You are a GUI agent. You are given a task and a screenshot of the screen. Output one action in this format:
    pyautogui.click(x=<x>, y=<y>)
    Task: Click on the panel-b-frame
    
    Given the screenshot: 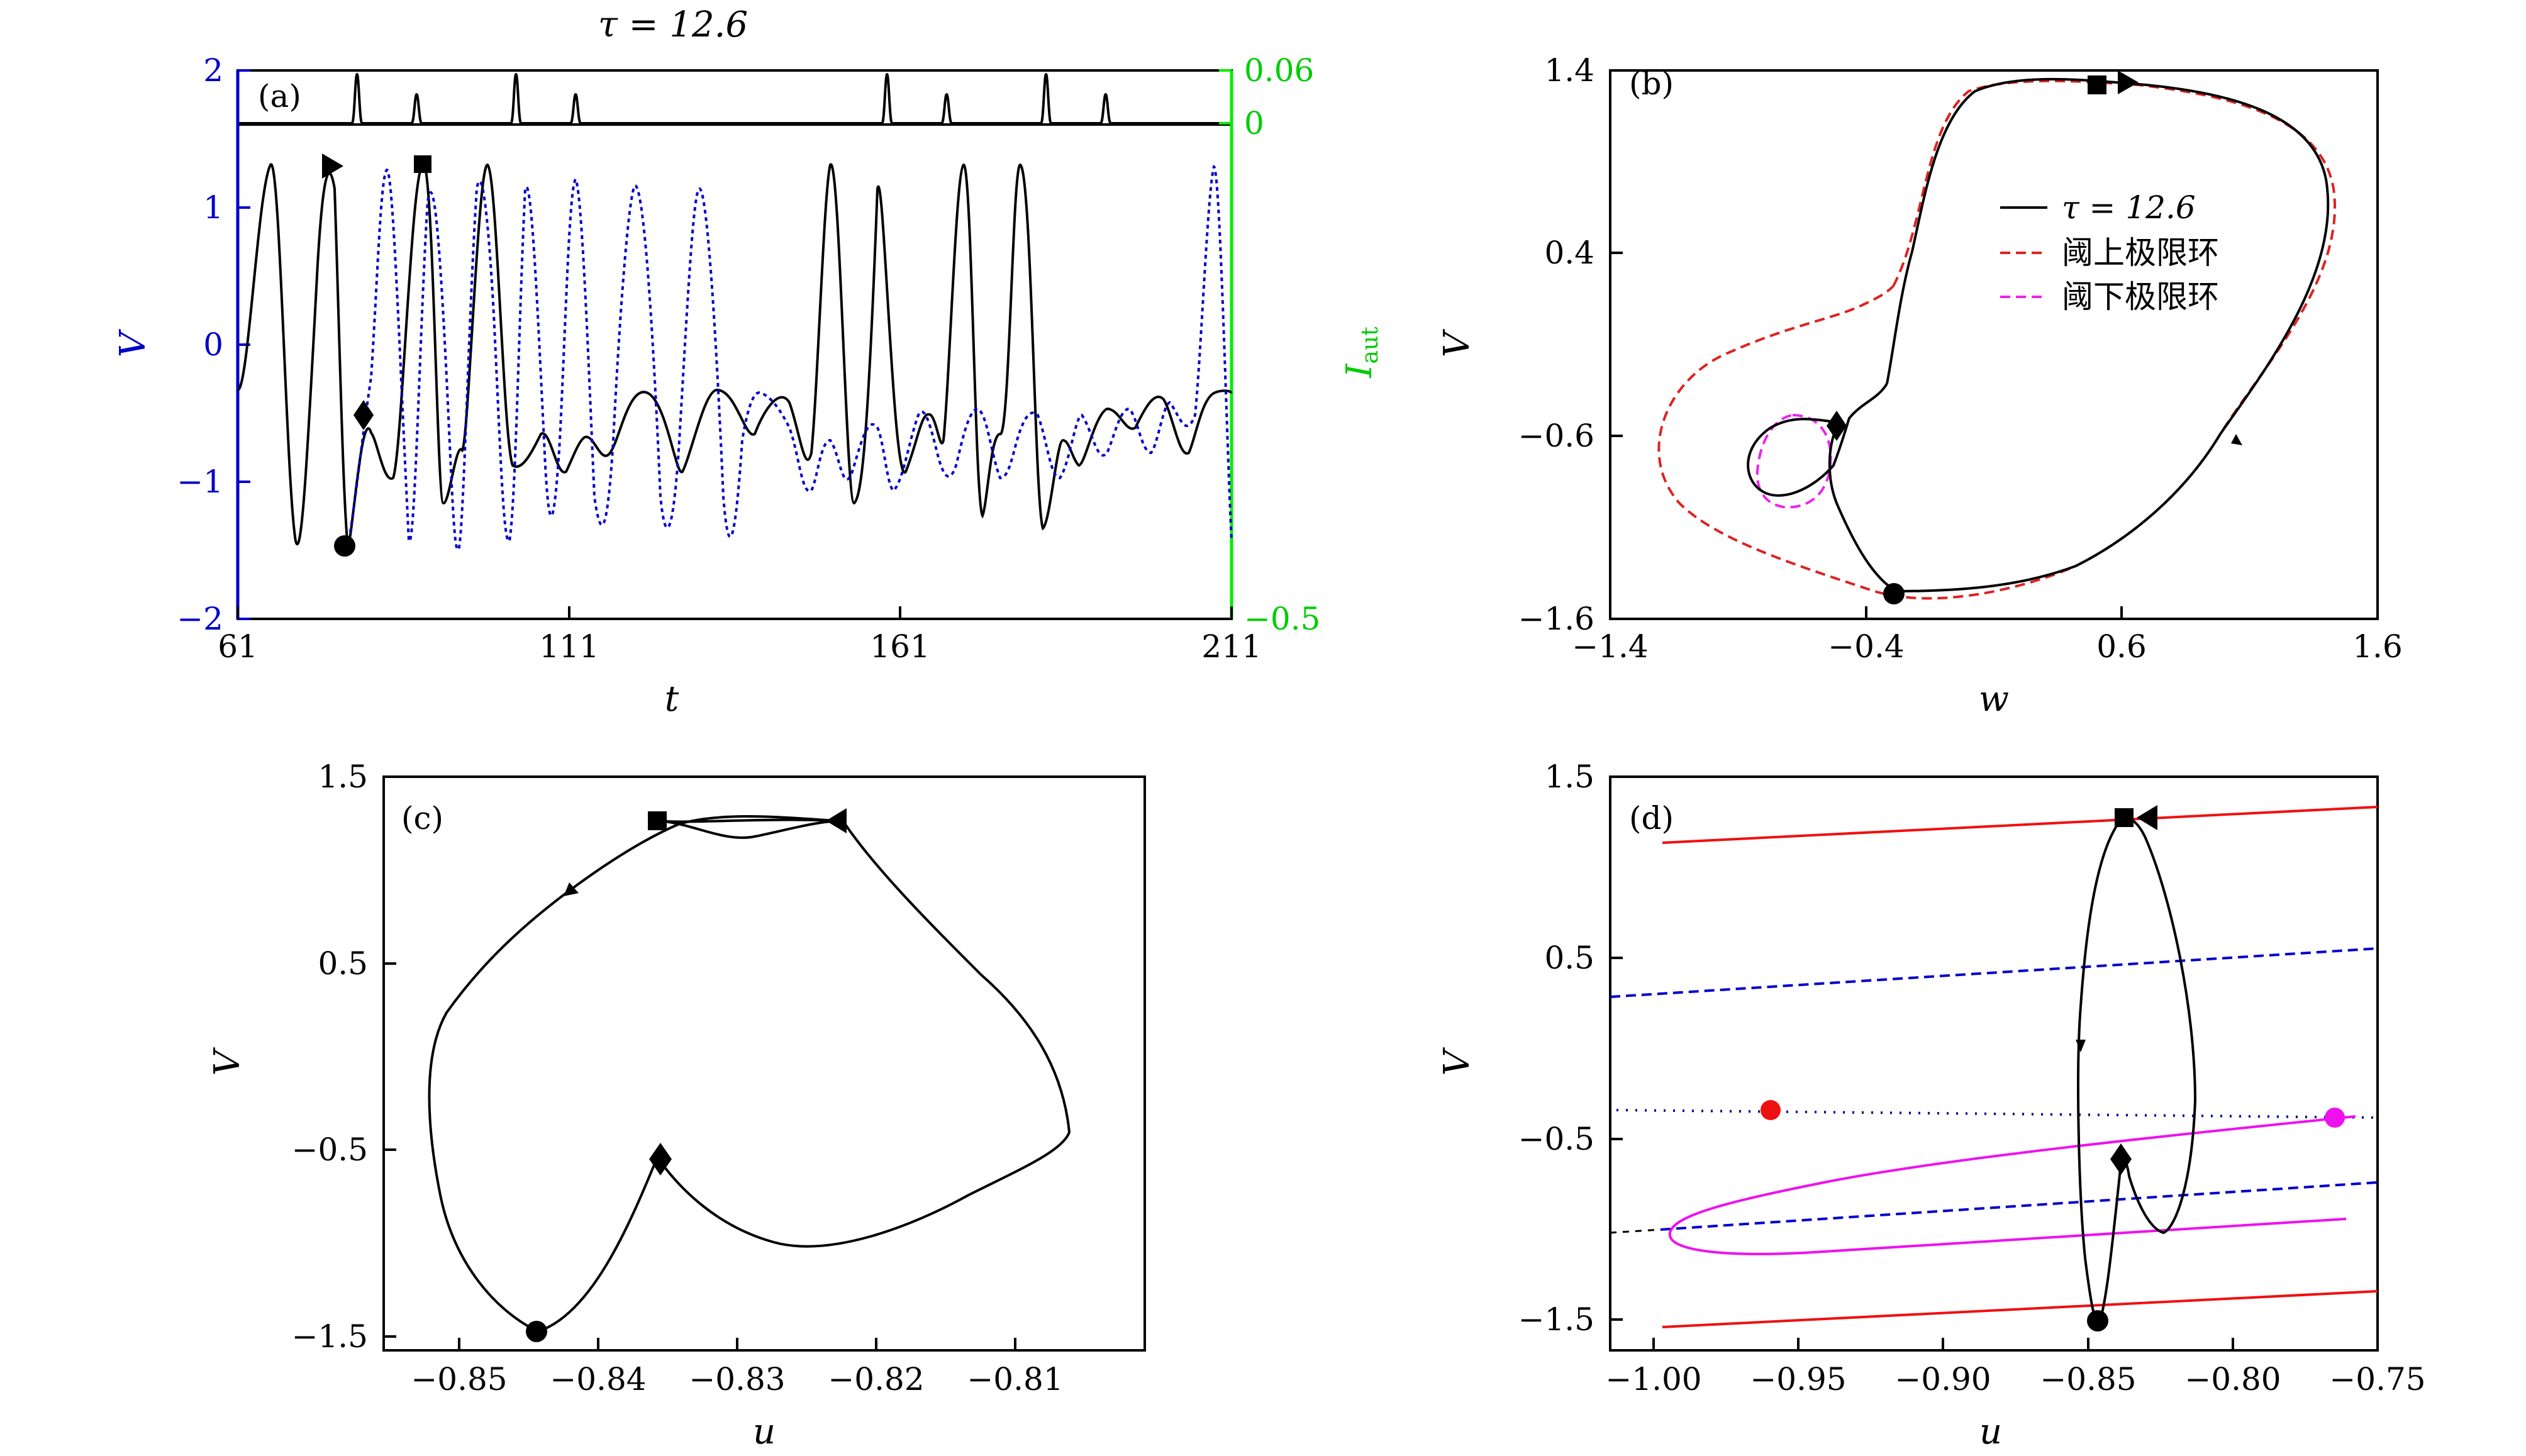 What is the action you would take?
    pyautogui.click(x=1994, y=344)
    